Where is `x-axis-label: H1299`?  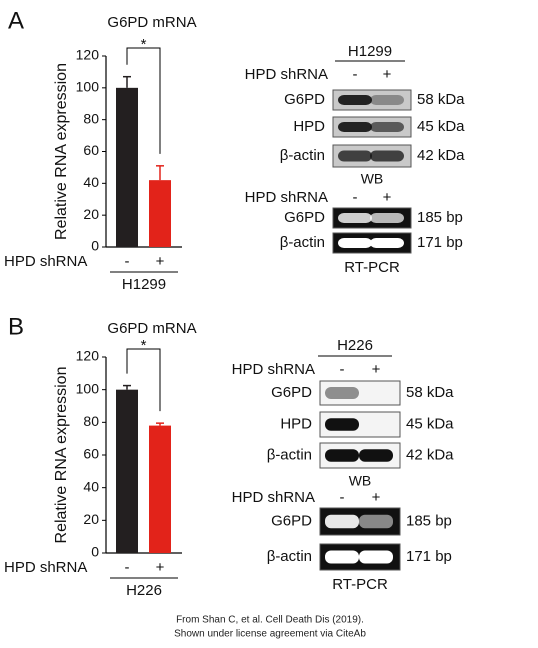 x-axis-label: H1299 is located at coordinates (144, 284).